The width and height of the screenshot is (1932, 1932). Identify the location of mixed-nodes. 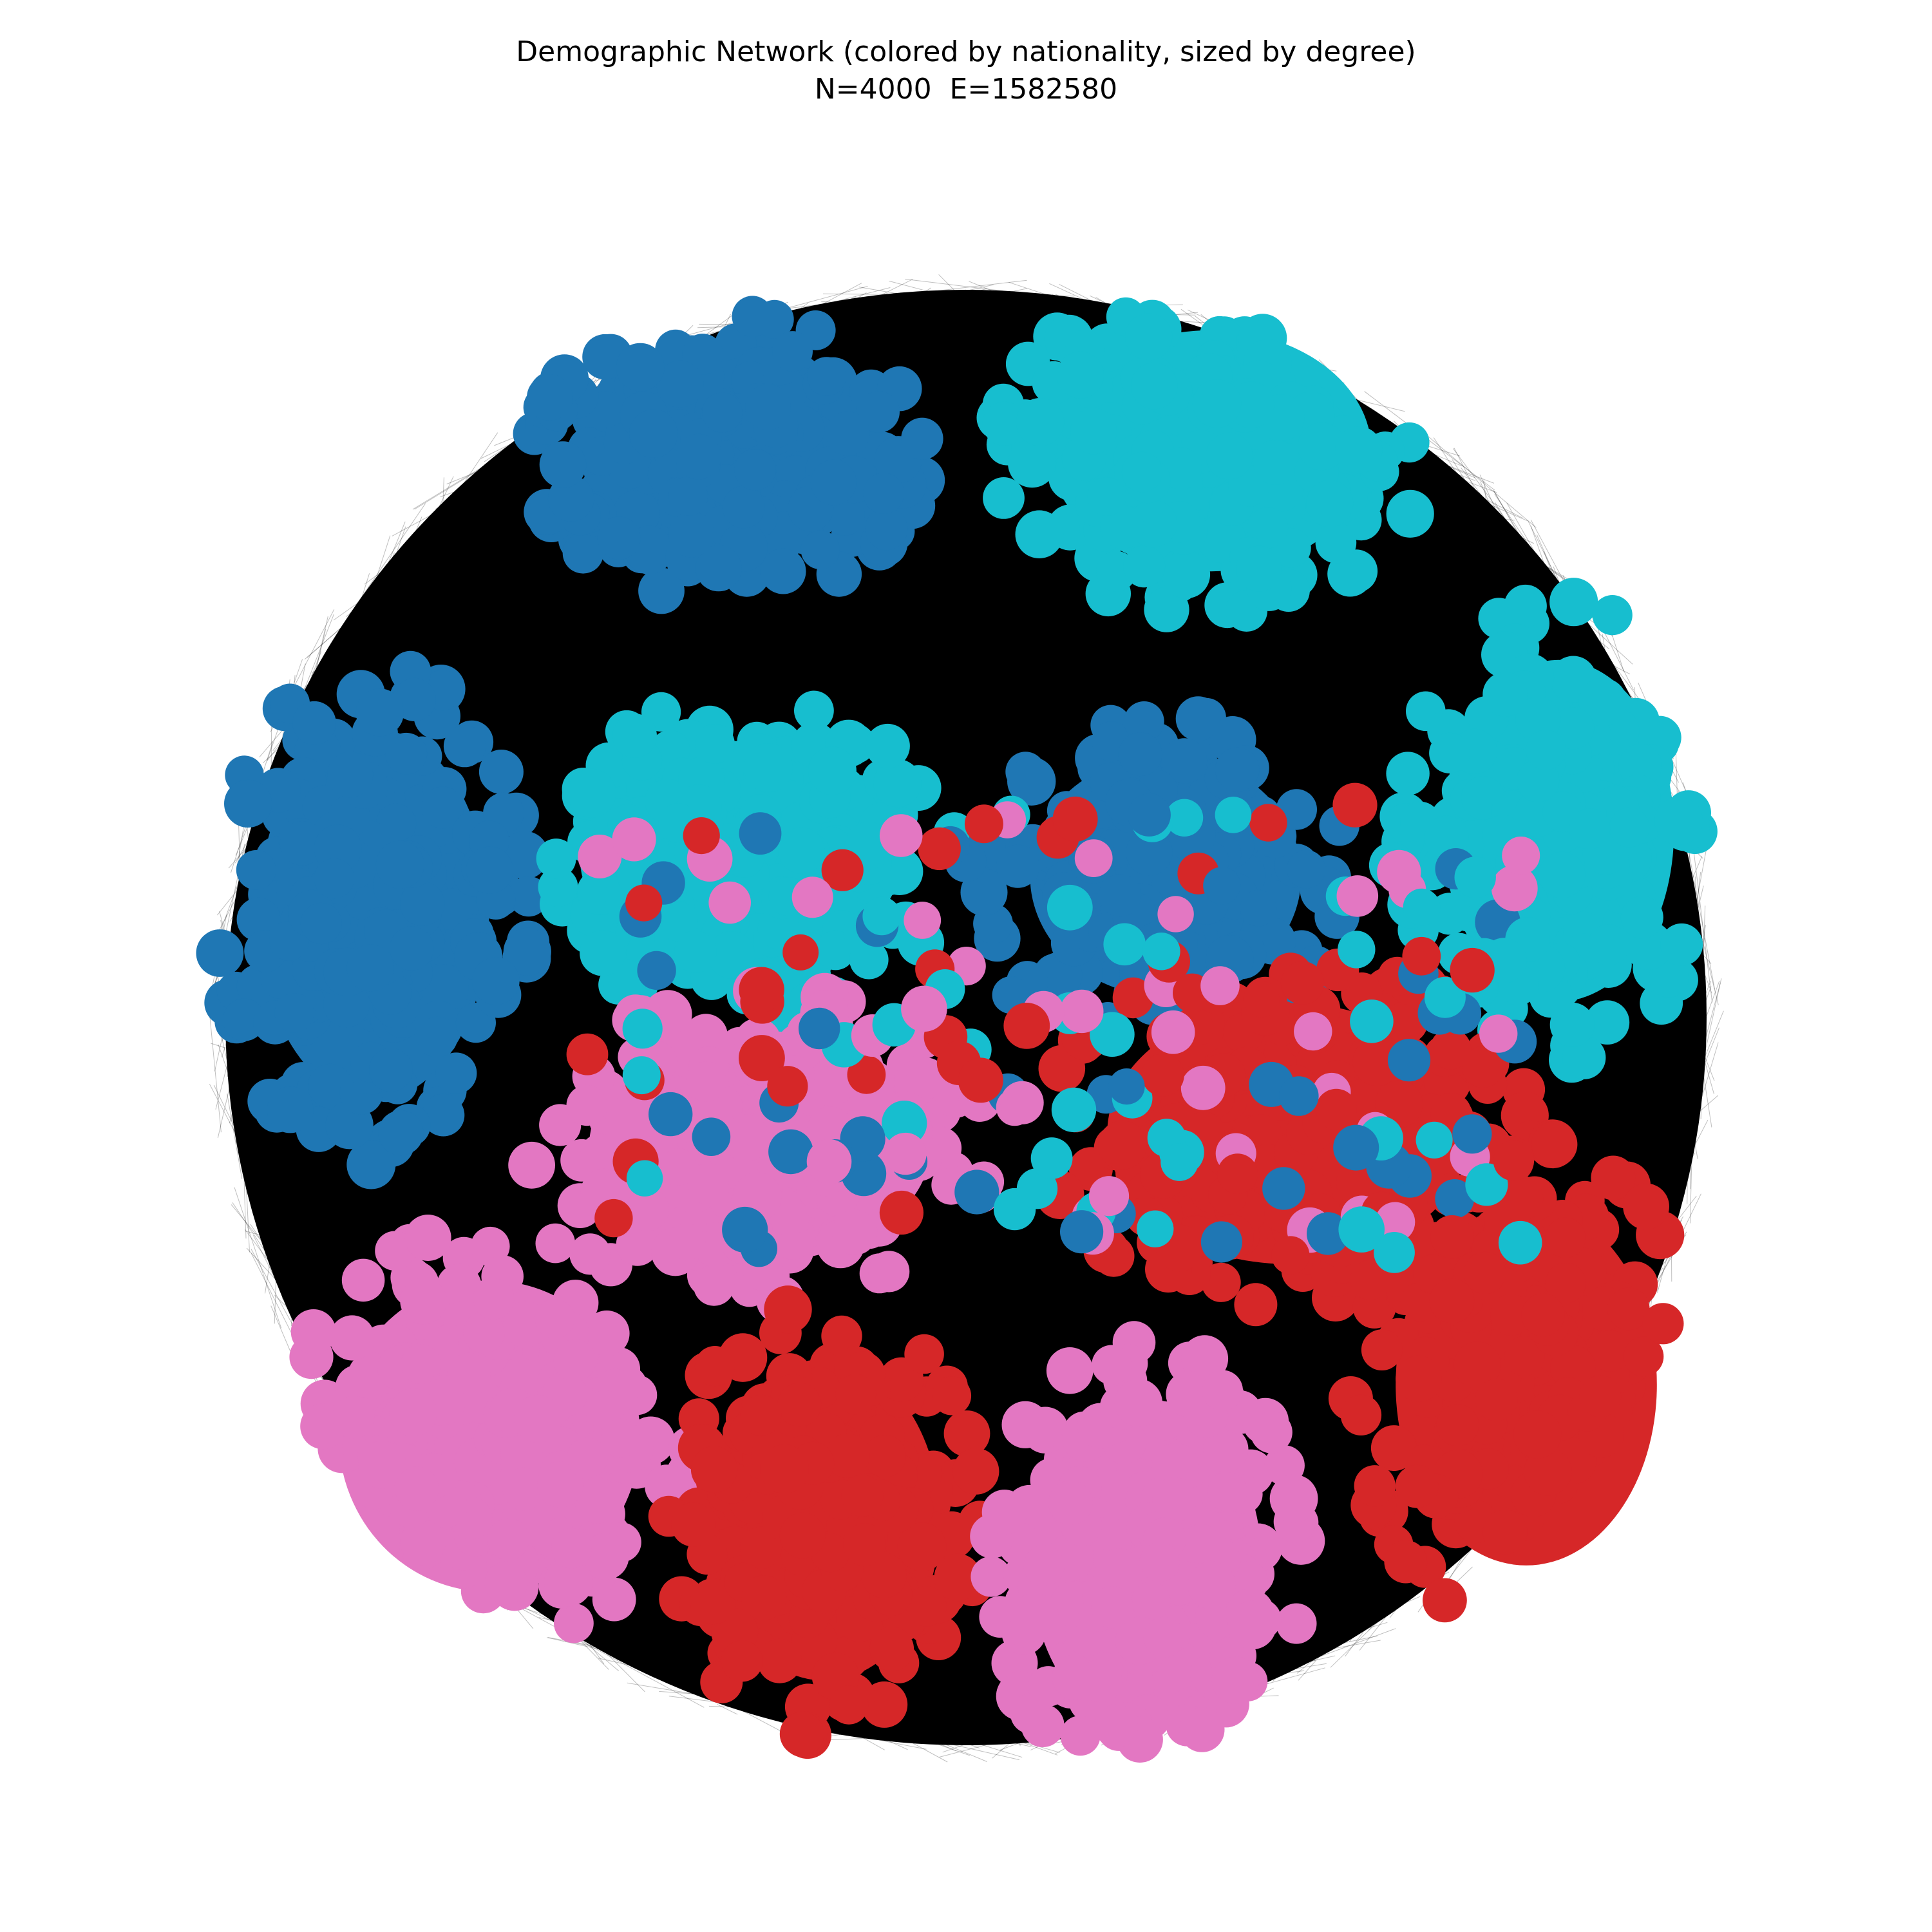
(1058, 1028).